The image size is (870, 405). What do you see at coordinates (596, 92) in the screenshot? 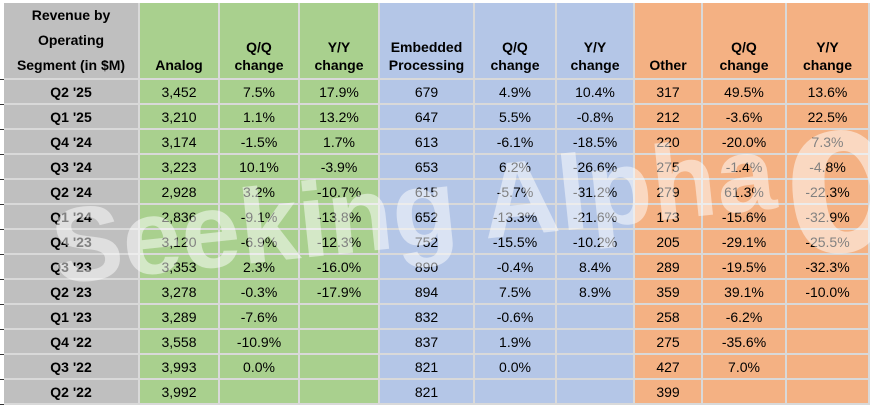
I see `embedded-yy-cell: 10.4%` at bounding box center [596, 92].